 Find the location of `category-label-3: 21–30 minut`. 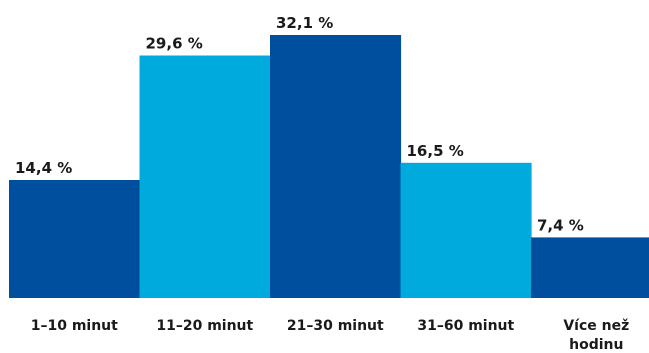

category-label-3: 21–30 minut is located at coordinates (335, 326).